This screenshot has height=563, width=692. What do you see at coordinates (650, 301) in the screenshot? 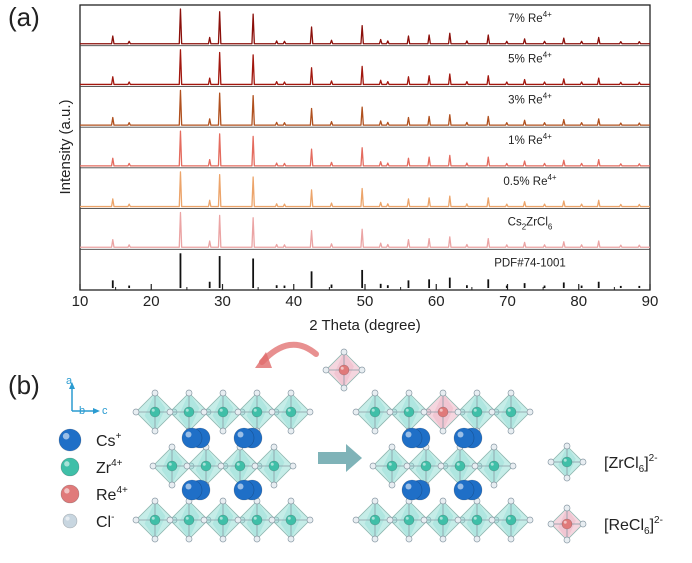
I see `x-tick-label: 90` at bounding box center [650, 301].